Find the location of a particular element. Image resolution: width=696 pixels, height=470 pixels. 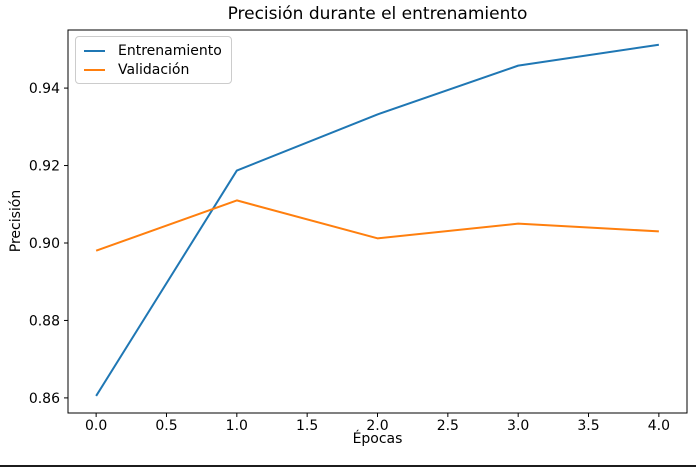

x-tick-label: 1.0 is located at coordinates (237, 426).